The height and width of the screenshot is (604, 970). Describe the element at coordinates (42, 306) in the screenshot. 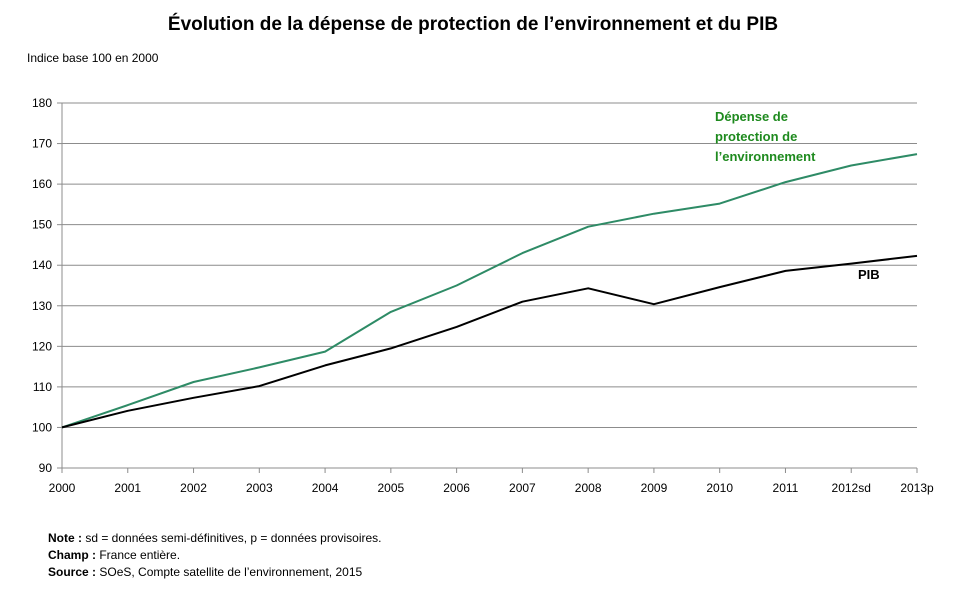

I see `y-tick-label: 130` at that location.